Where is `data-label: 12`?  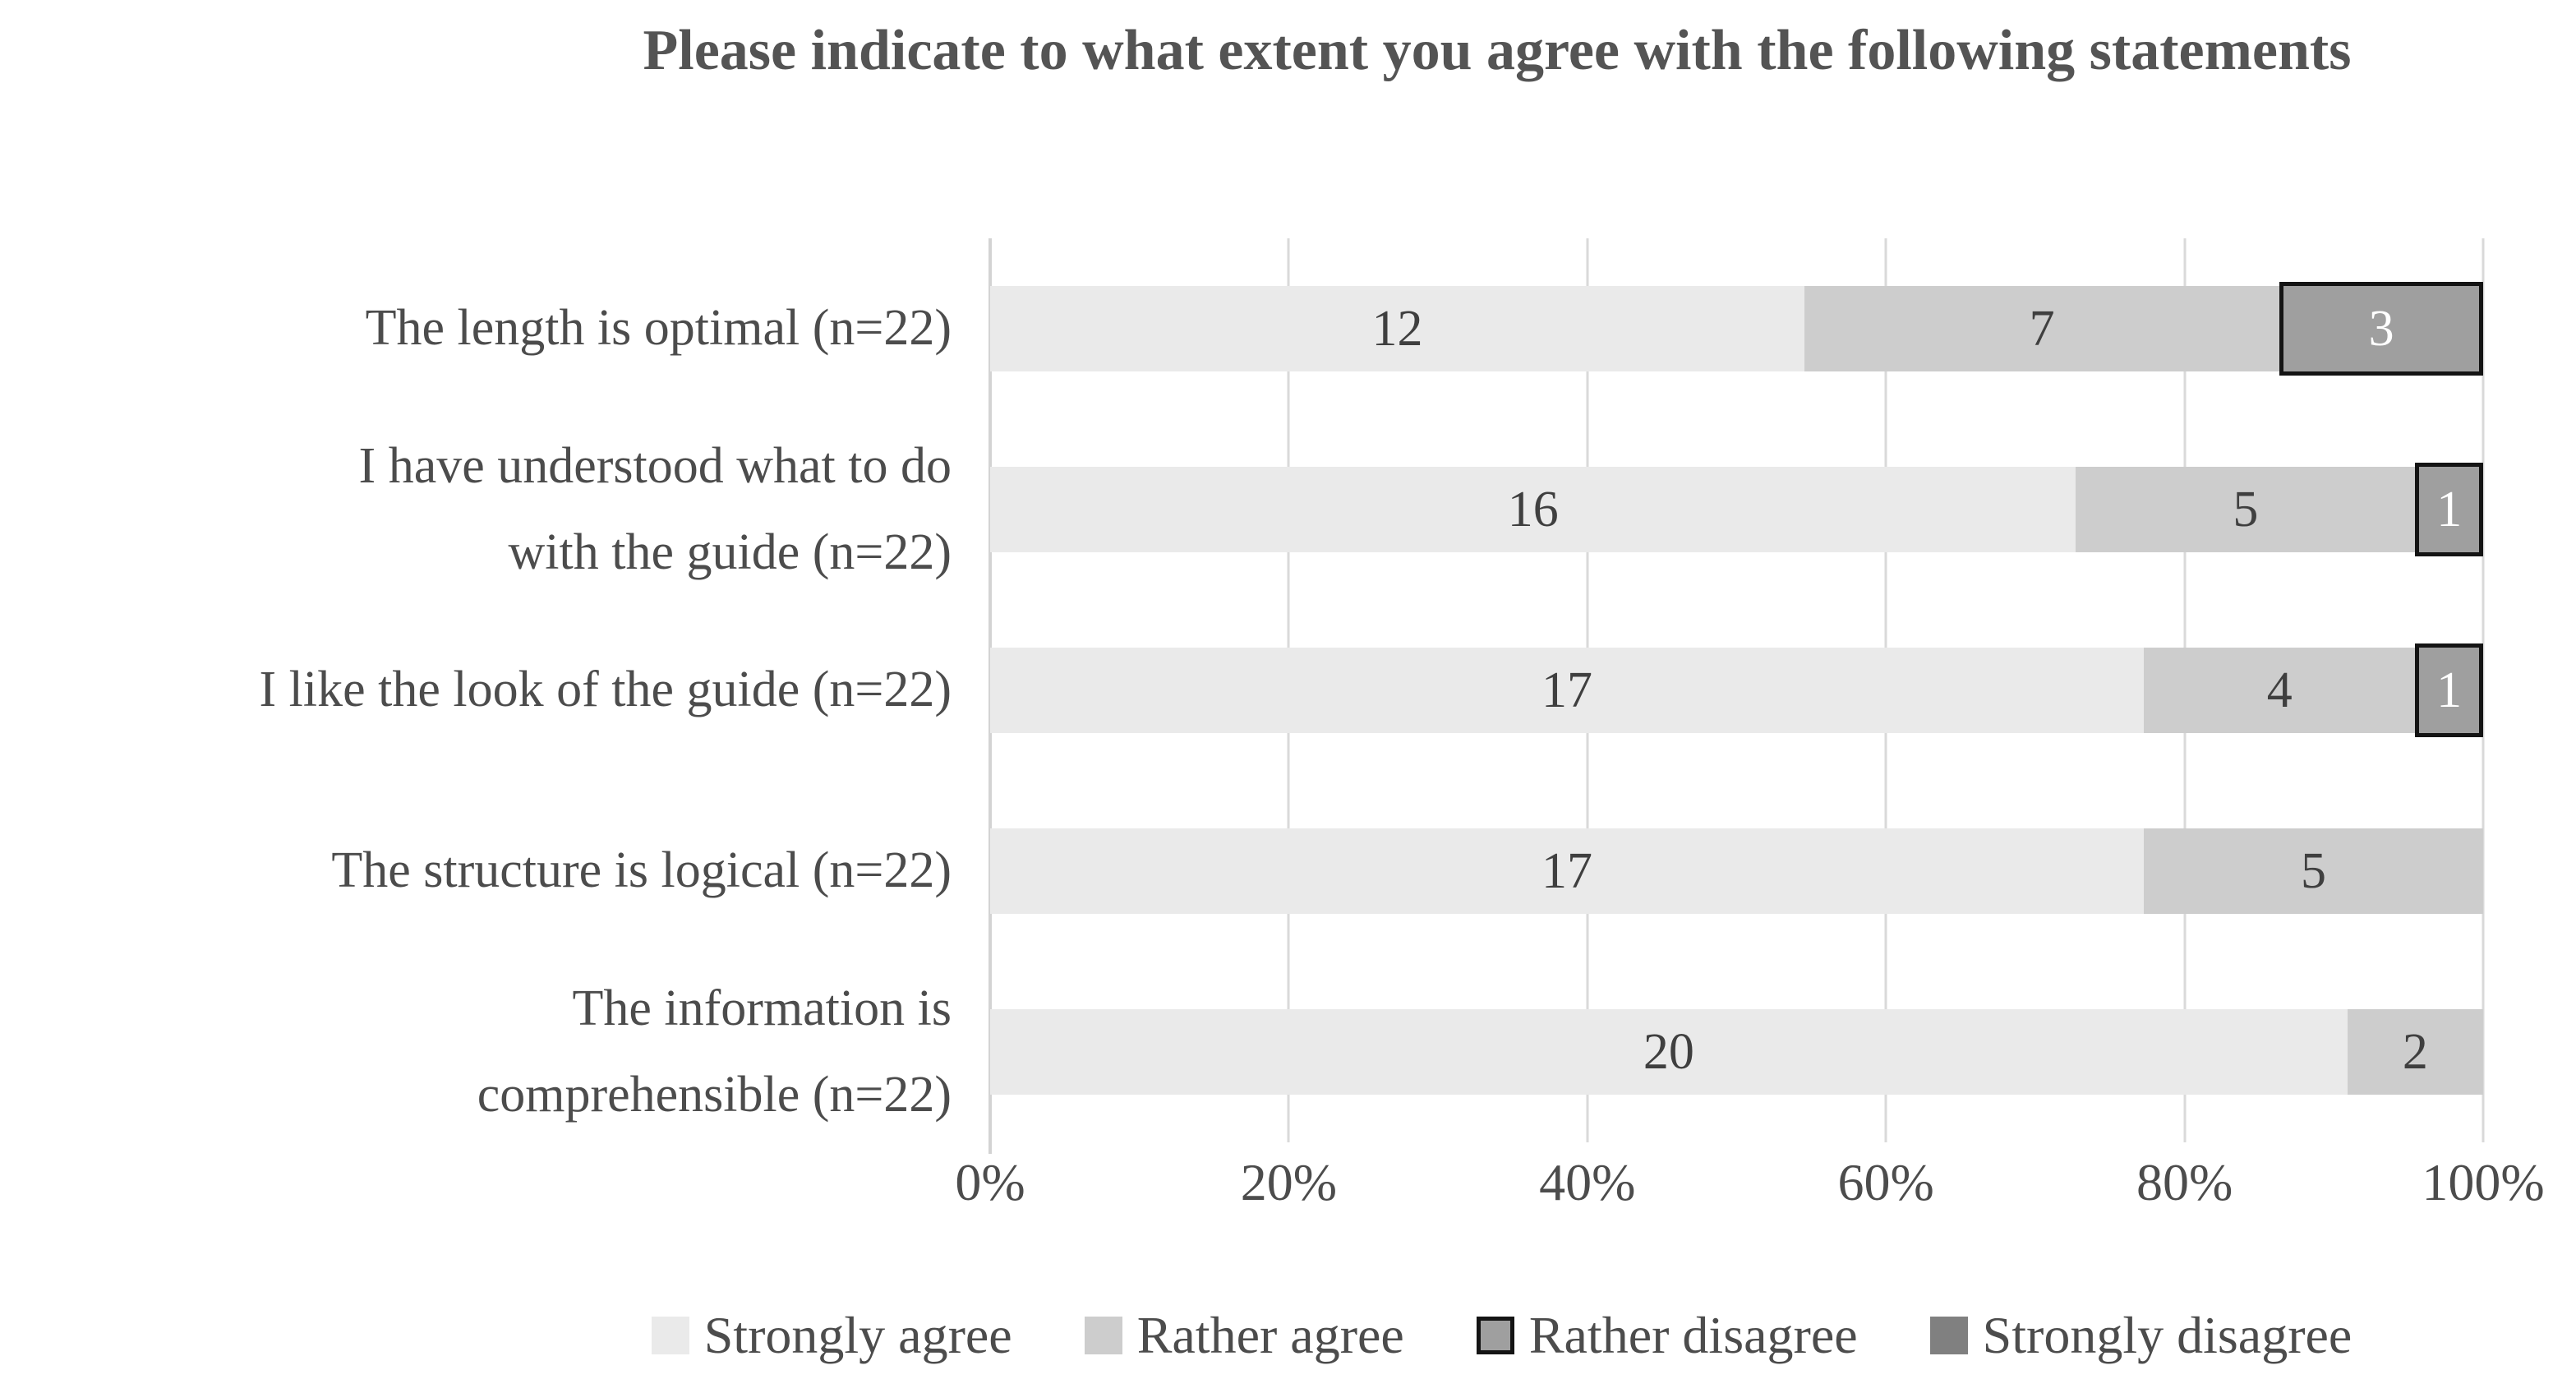
data-label: 12 is located at coordinates (1397, 328).